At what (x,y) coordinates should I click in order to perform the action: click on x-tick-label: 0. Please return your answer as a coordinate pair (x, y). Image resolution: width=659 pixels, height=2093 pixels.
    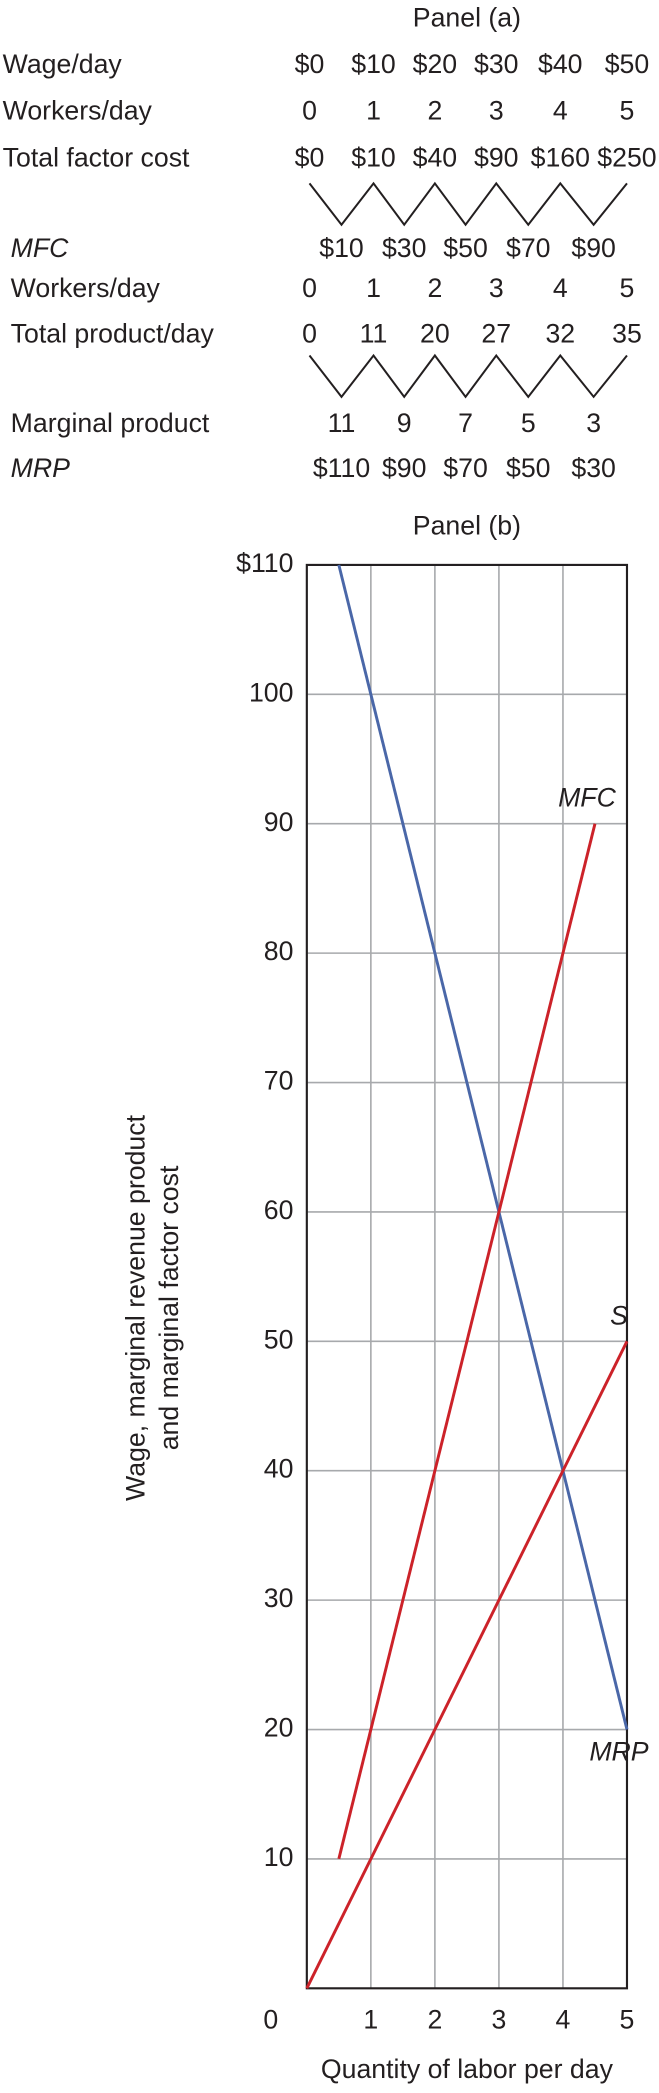
    Looking at the image, I should click on (270, 2020).